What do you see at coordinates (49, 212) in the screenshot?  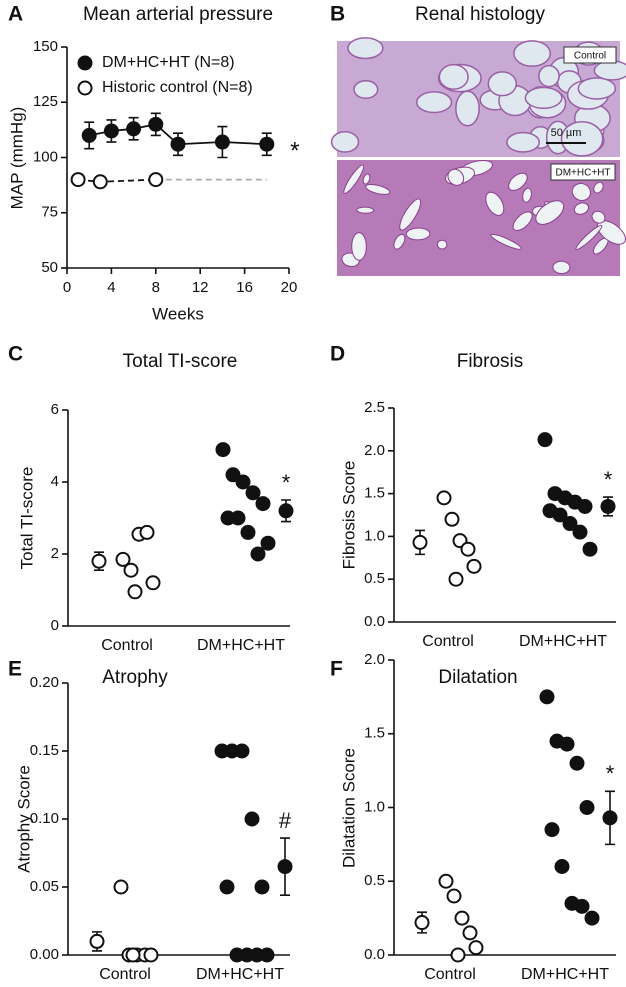 I see `y-tick-label: 75` at bounding box center [49, 212].